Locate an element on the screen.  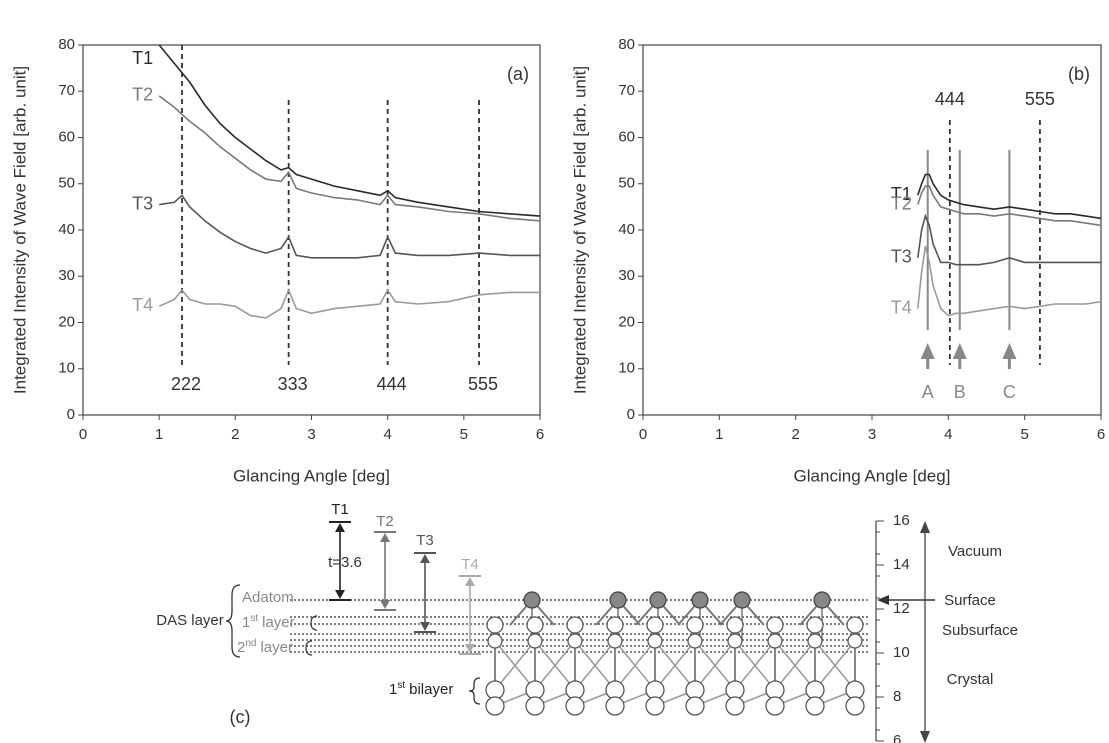
scale-tick-label: 6 is located at coordinates (897, 737).